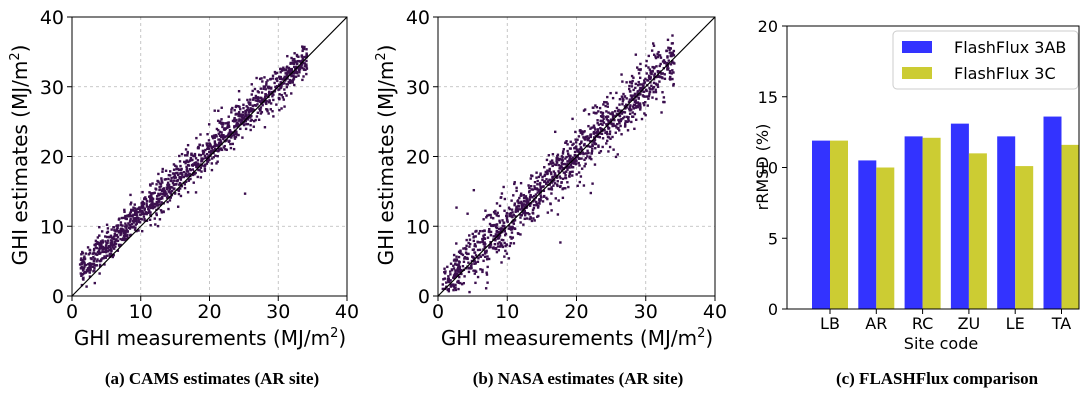  What do you see at coordinates (768, 26) in the screenshot?
I see `y-tick-label: 20` at bounding box center [768, 26].